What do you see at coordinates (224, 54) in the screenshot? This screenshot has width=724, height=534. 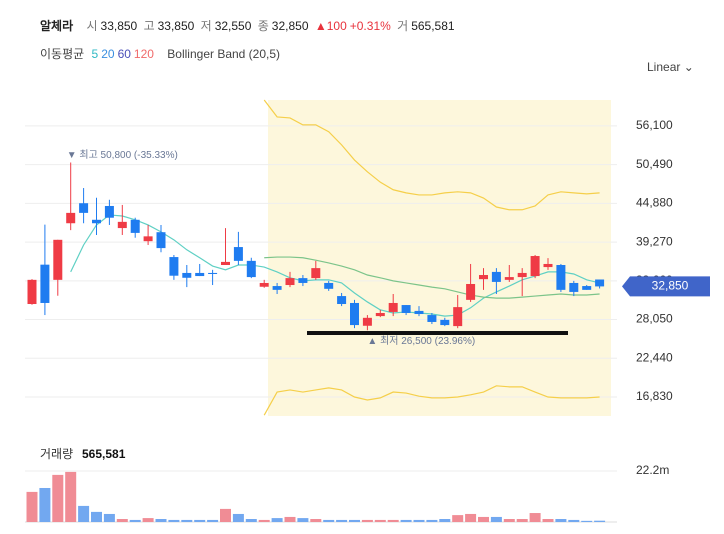 I see `legend-bollinger: Bollinger Band (20,5)` at bounding box center [224, 54].